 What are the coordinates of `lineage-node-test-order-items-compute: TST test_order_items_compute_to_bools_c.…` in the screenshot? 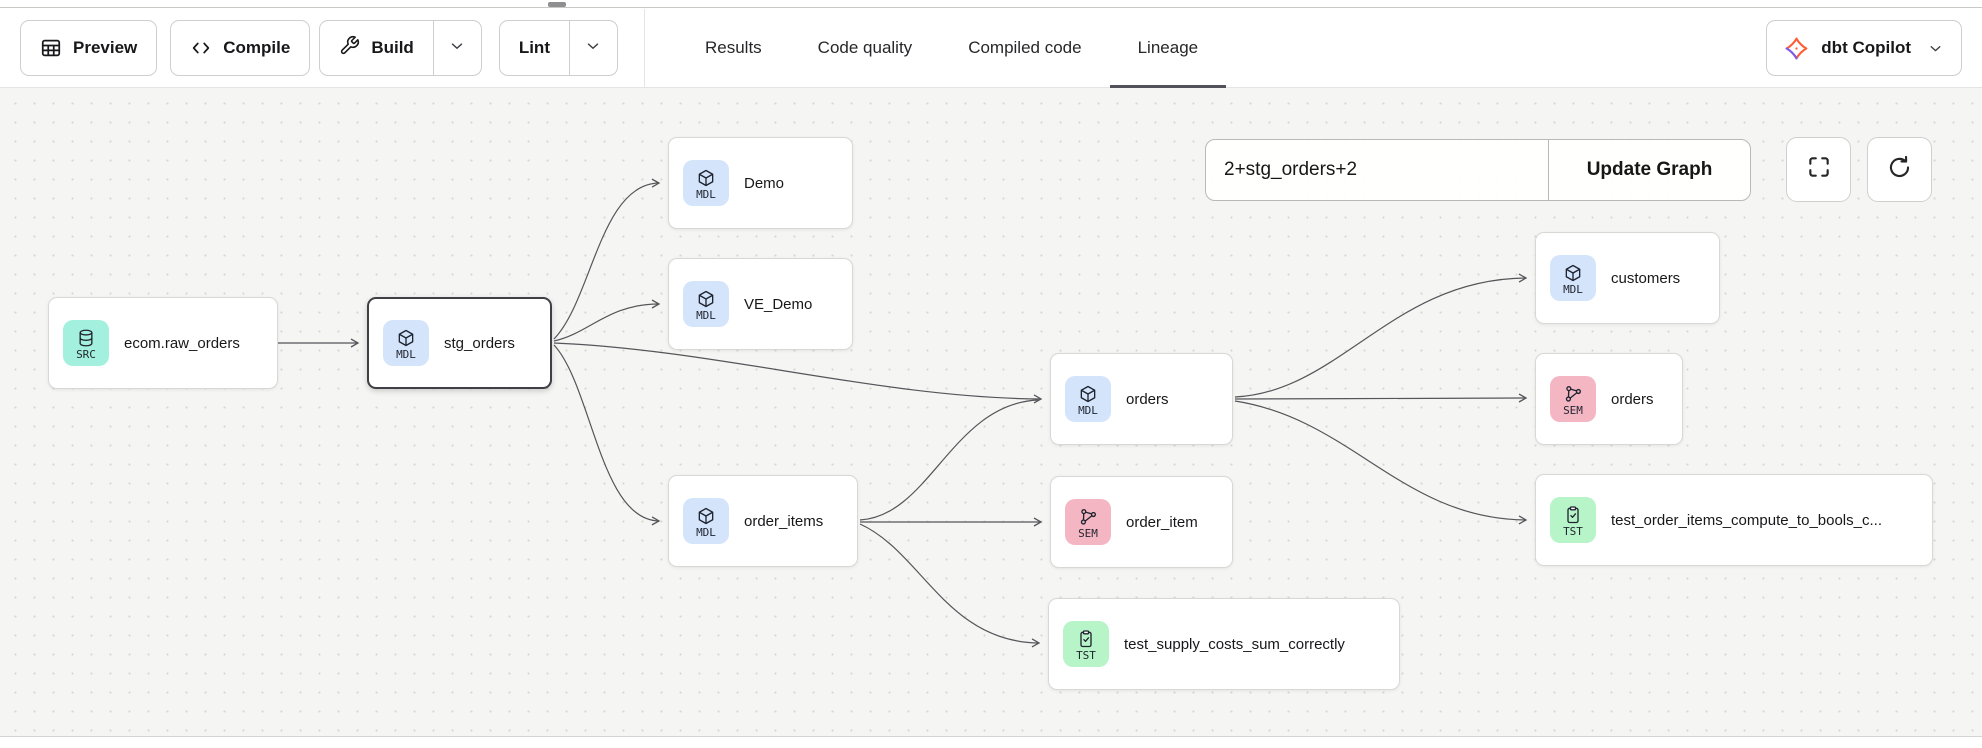 It's located at (1734, 520).